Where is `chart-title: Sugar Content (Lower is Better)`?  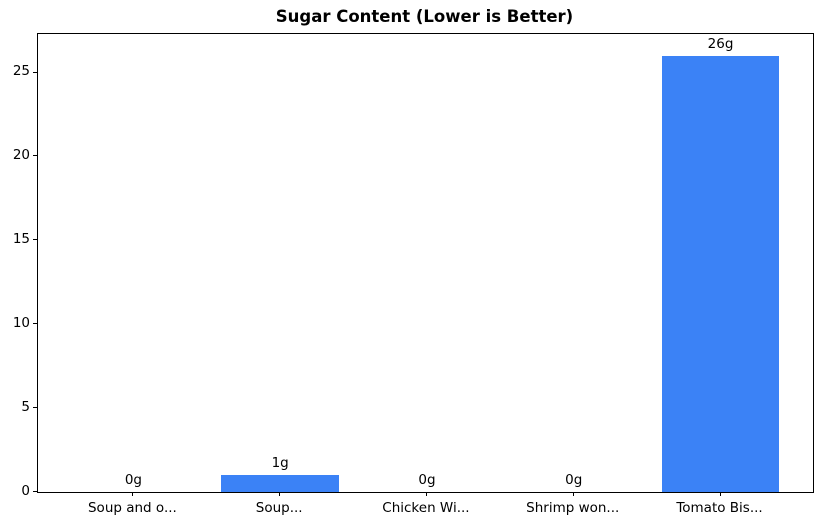
chart-title: Sugar Content (Lower is Better) is located at coordinates (424, 16).